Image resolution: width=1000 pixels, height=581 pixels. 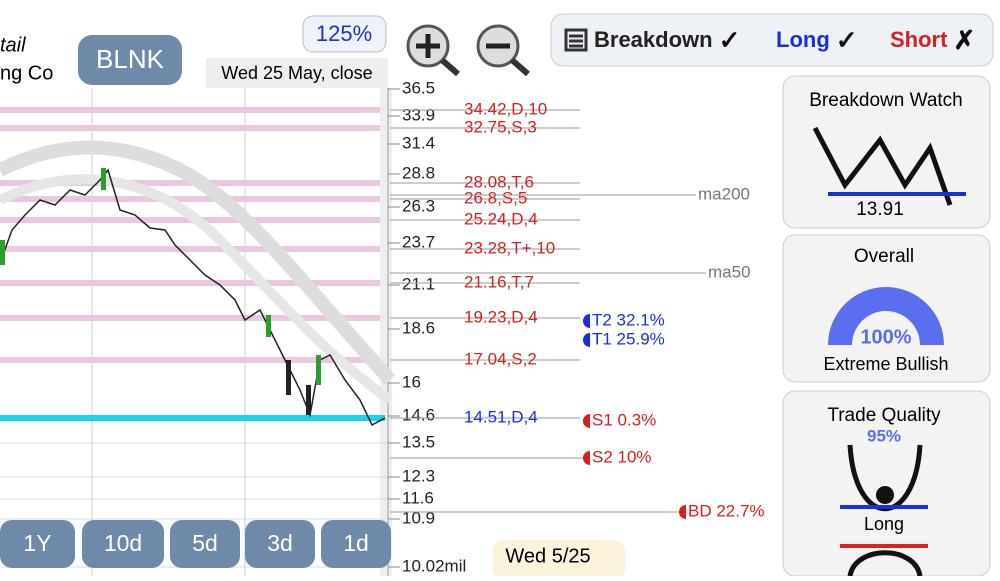 I want to click on range-label: 1d, so click(x=356, y=543).